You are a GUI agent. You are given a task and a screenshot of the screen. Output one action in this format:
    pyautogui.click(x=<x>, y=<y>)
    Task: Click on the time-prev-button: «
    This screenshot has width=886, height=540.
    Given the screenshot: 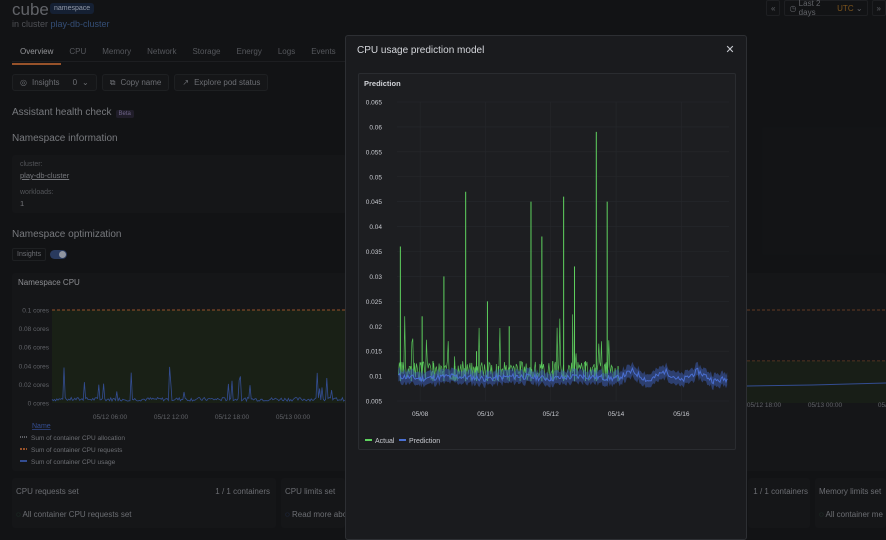 What is the action you would take?
    pyautogui.click(x=773, y=8)
    